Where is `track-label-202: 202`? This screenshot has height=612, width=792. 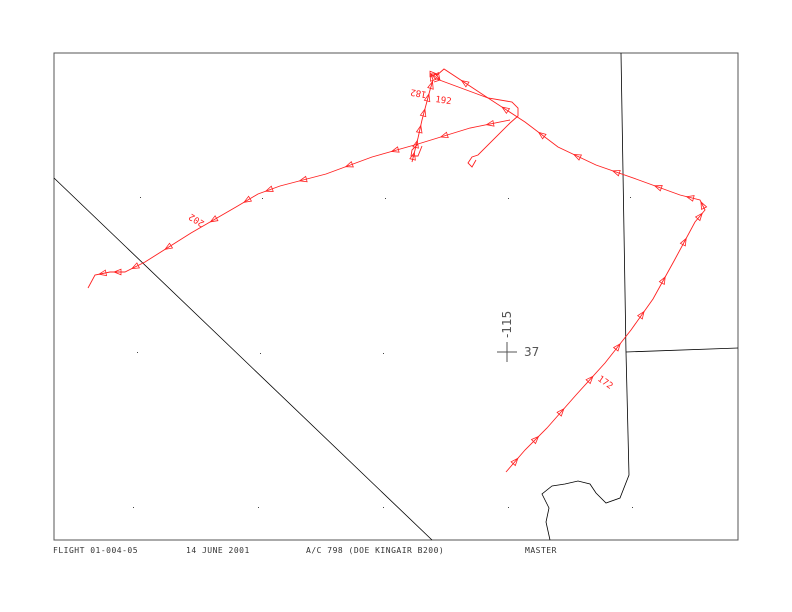
track-label-202: 202 is located at coordinates (196, 219).